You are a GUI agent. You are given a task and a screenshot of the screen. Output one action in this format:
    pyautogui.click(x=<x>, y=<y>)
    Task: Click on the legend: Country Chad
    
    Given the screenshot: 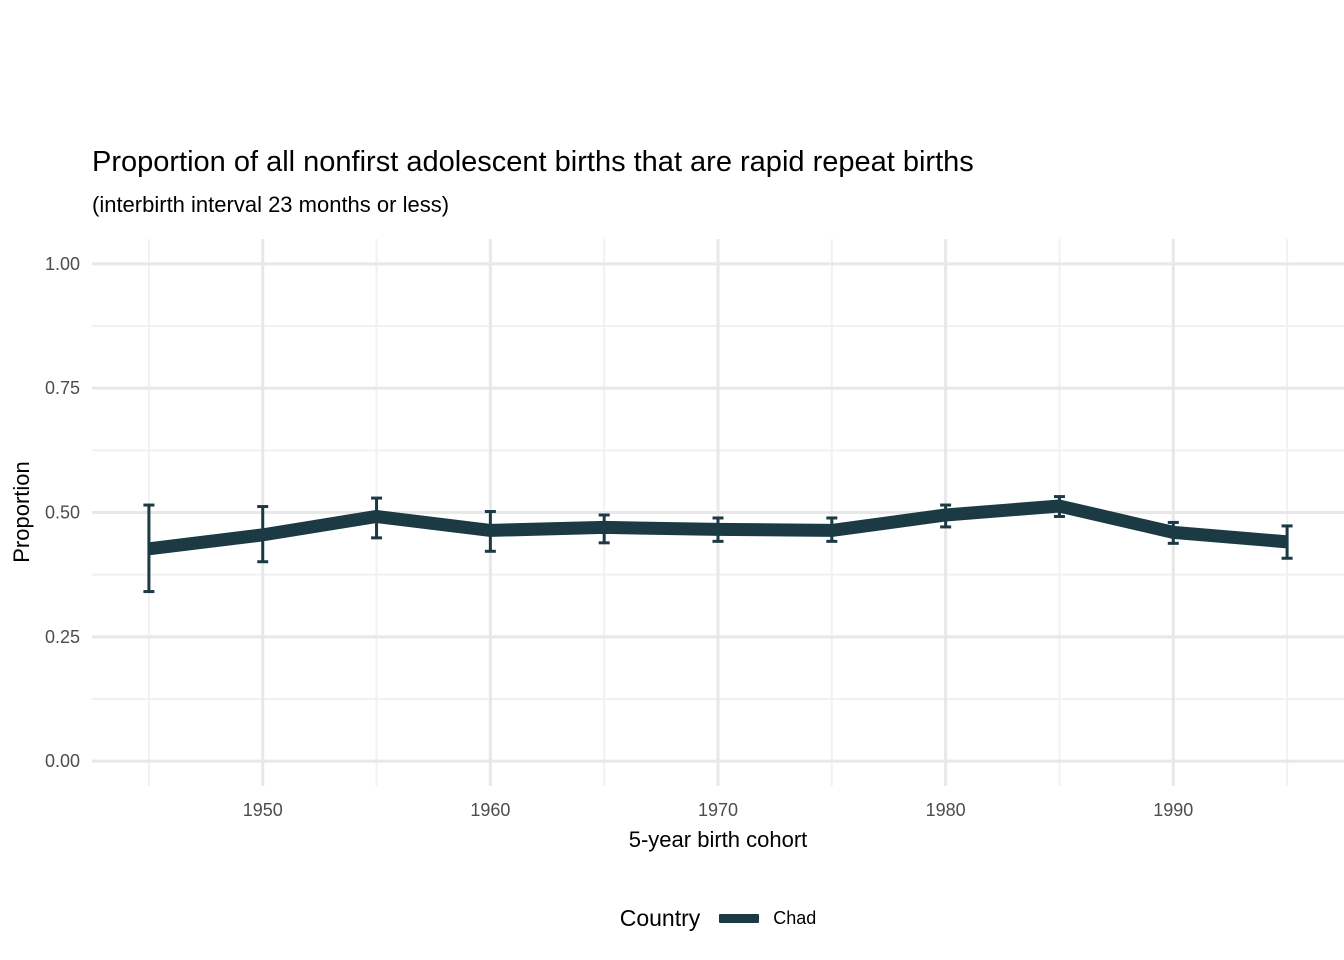 What is the action you would take?
    pyautogui.click(x=718, y=918)
    